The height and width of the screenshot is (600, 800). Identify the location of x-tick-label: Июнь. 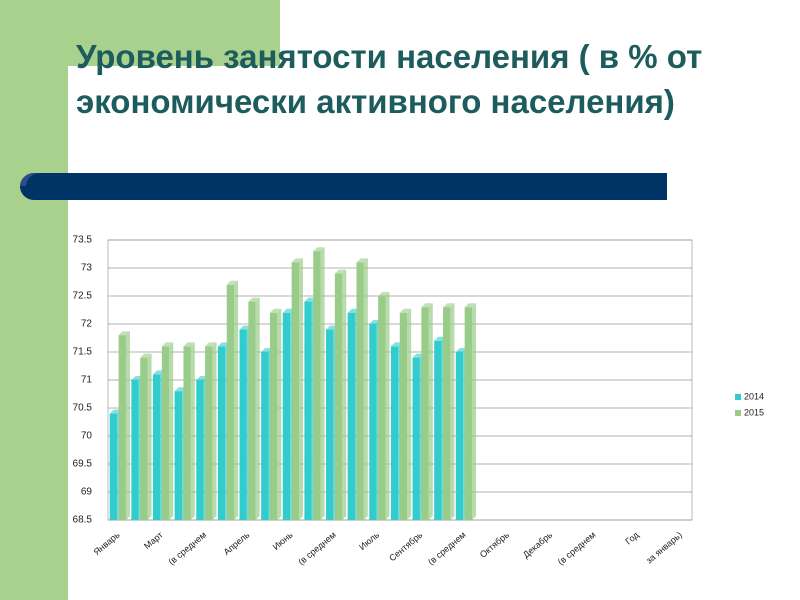
(283, 540).